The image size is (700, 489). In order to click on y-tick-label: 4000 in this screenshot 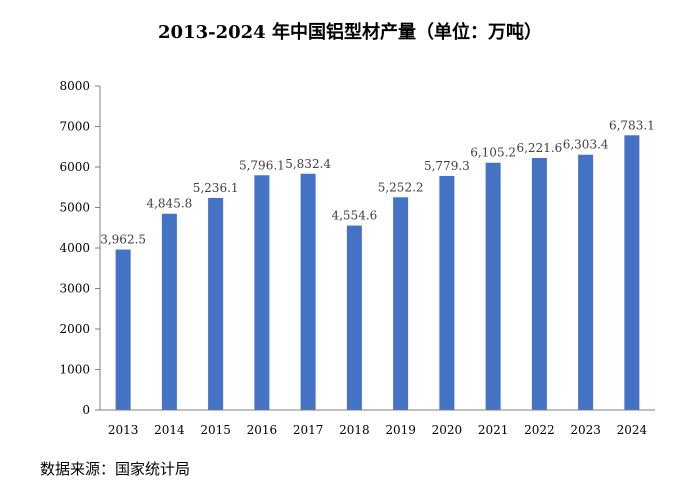, I will do `click(74, 248)`.